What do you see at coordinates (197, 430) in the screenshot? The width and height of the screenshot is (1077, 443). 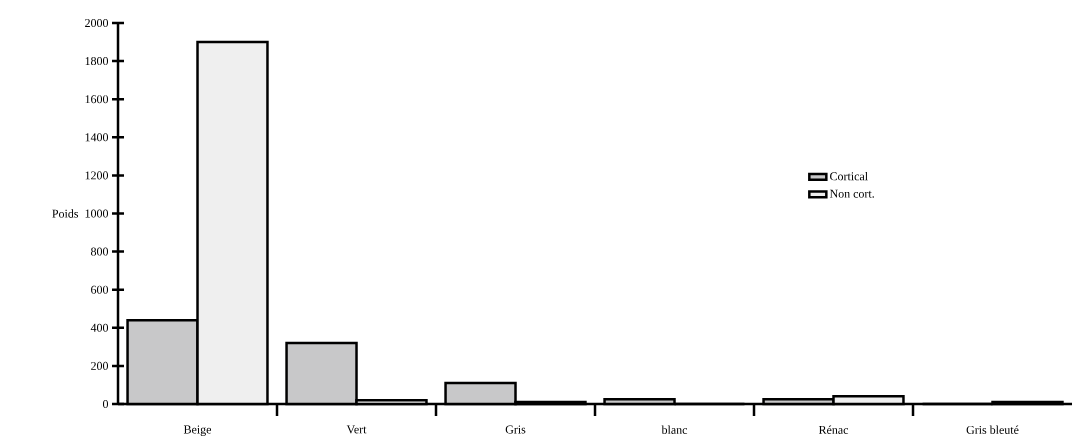 I see `x-tick-label: Beige` at bounding box center [197, 430].